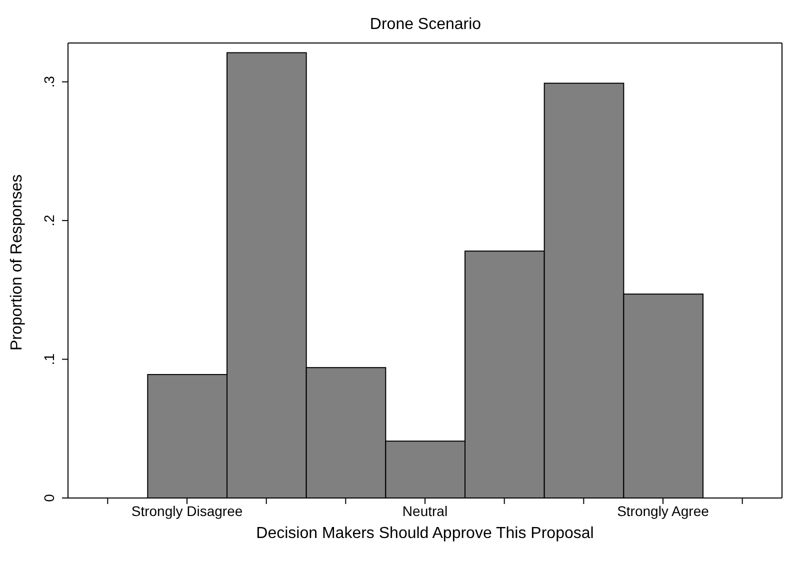  I want to click on x-tick-label: Strongly Agree, so click(663, 510).